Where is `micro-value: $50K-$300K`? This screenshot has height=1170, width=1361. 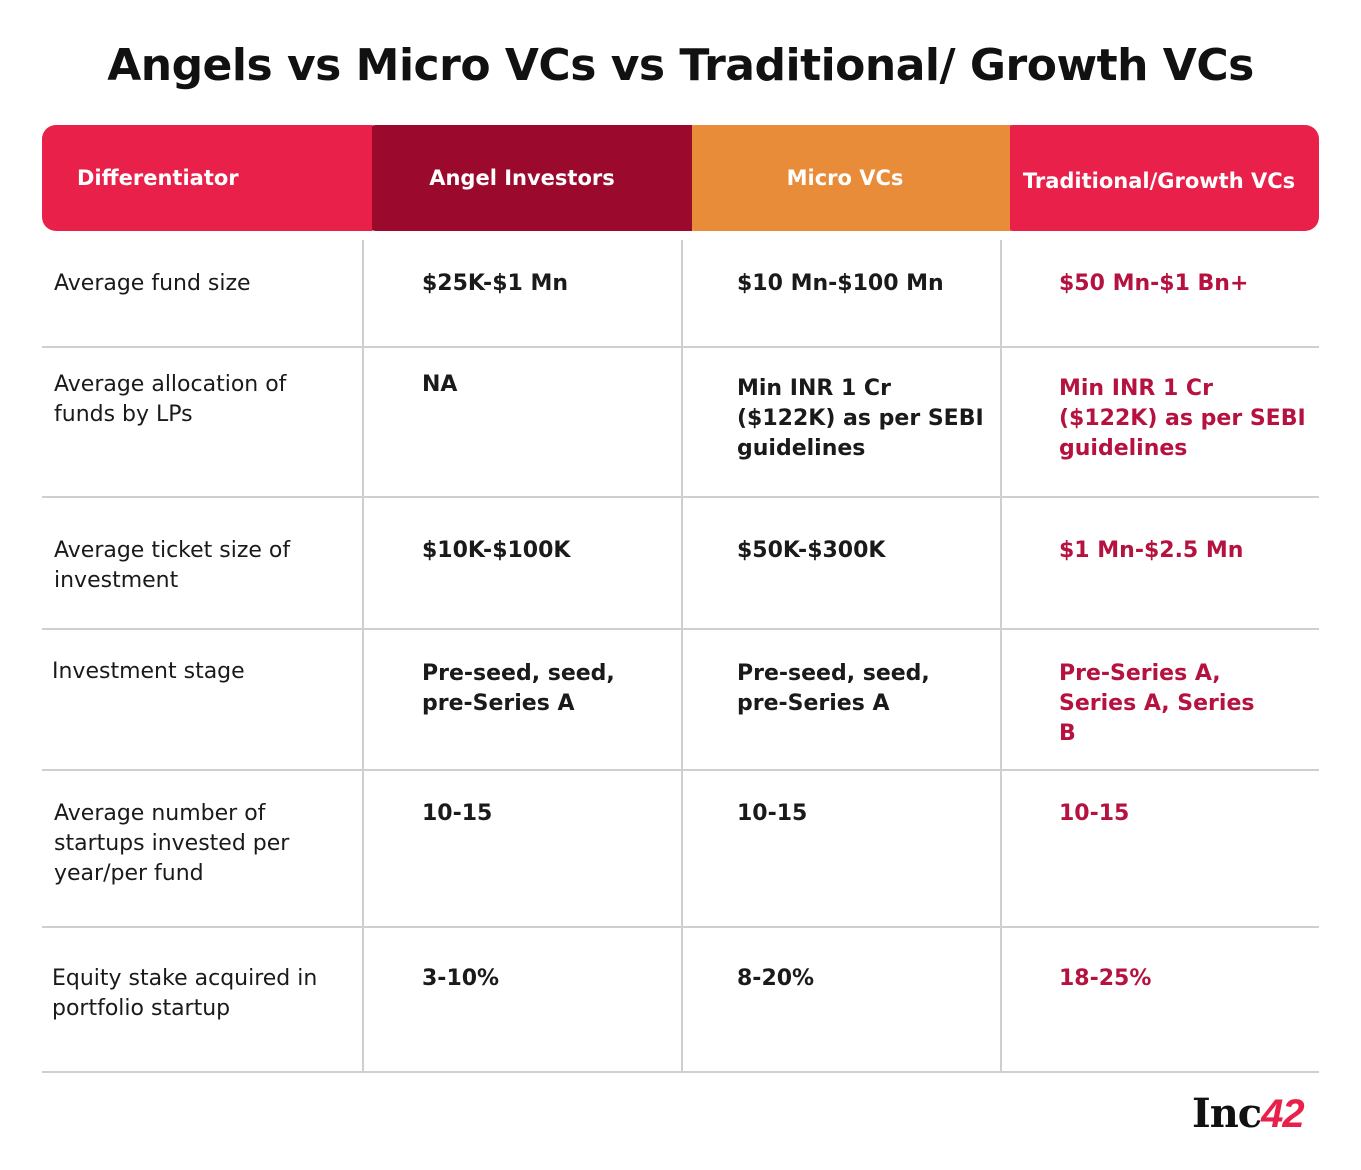 micro-value: $50K-$300K is located at coordinates (840, 563).